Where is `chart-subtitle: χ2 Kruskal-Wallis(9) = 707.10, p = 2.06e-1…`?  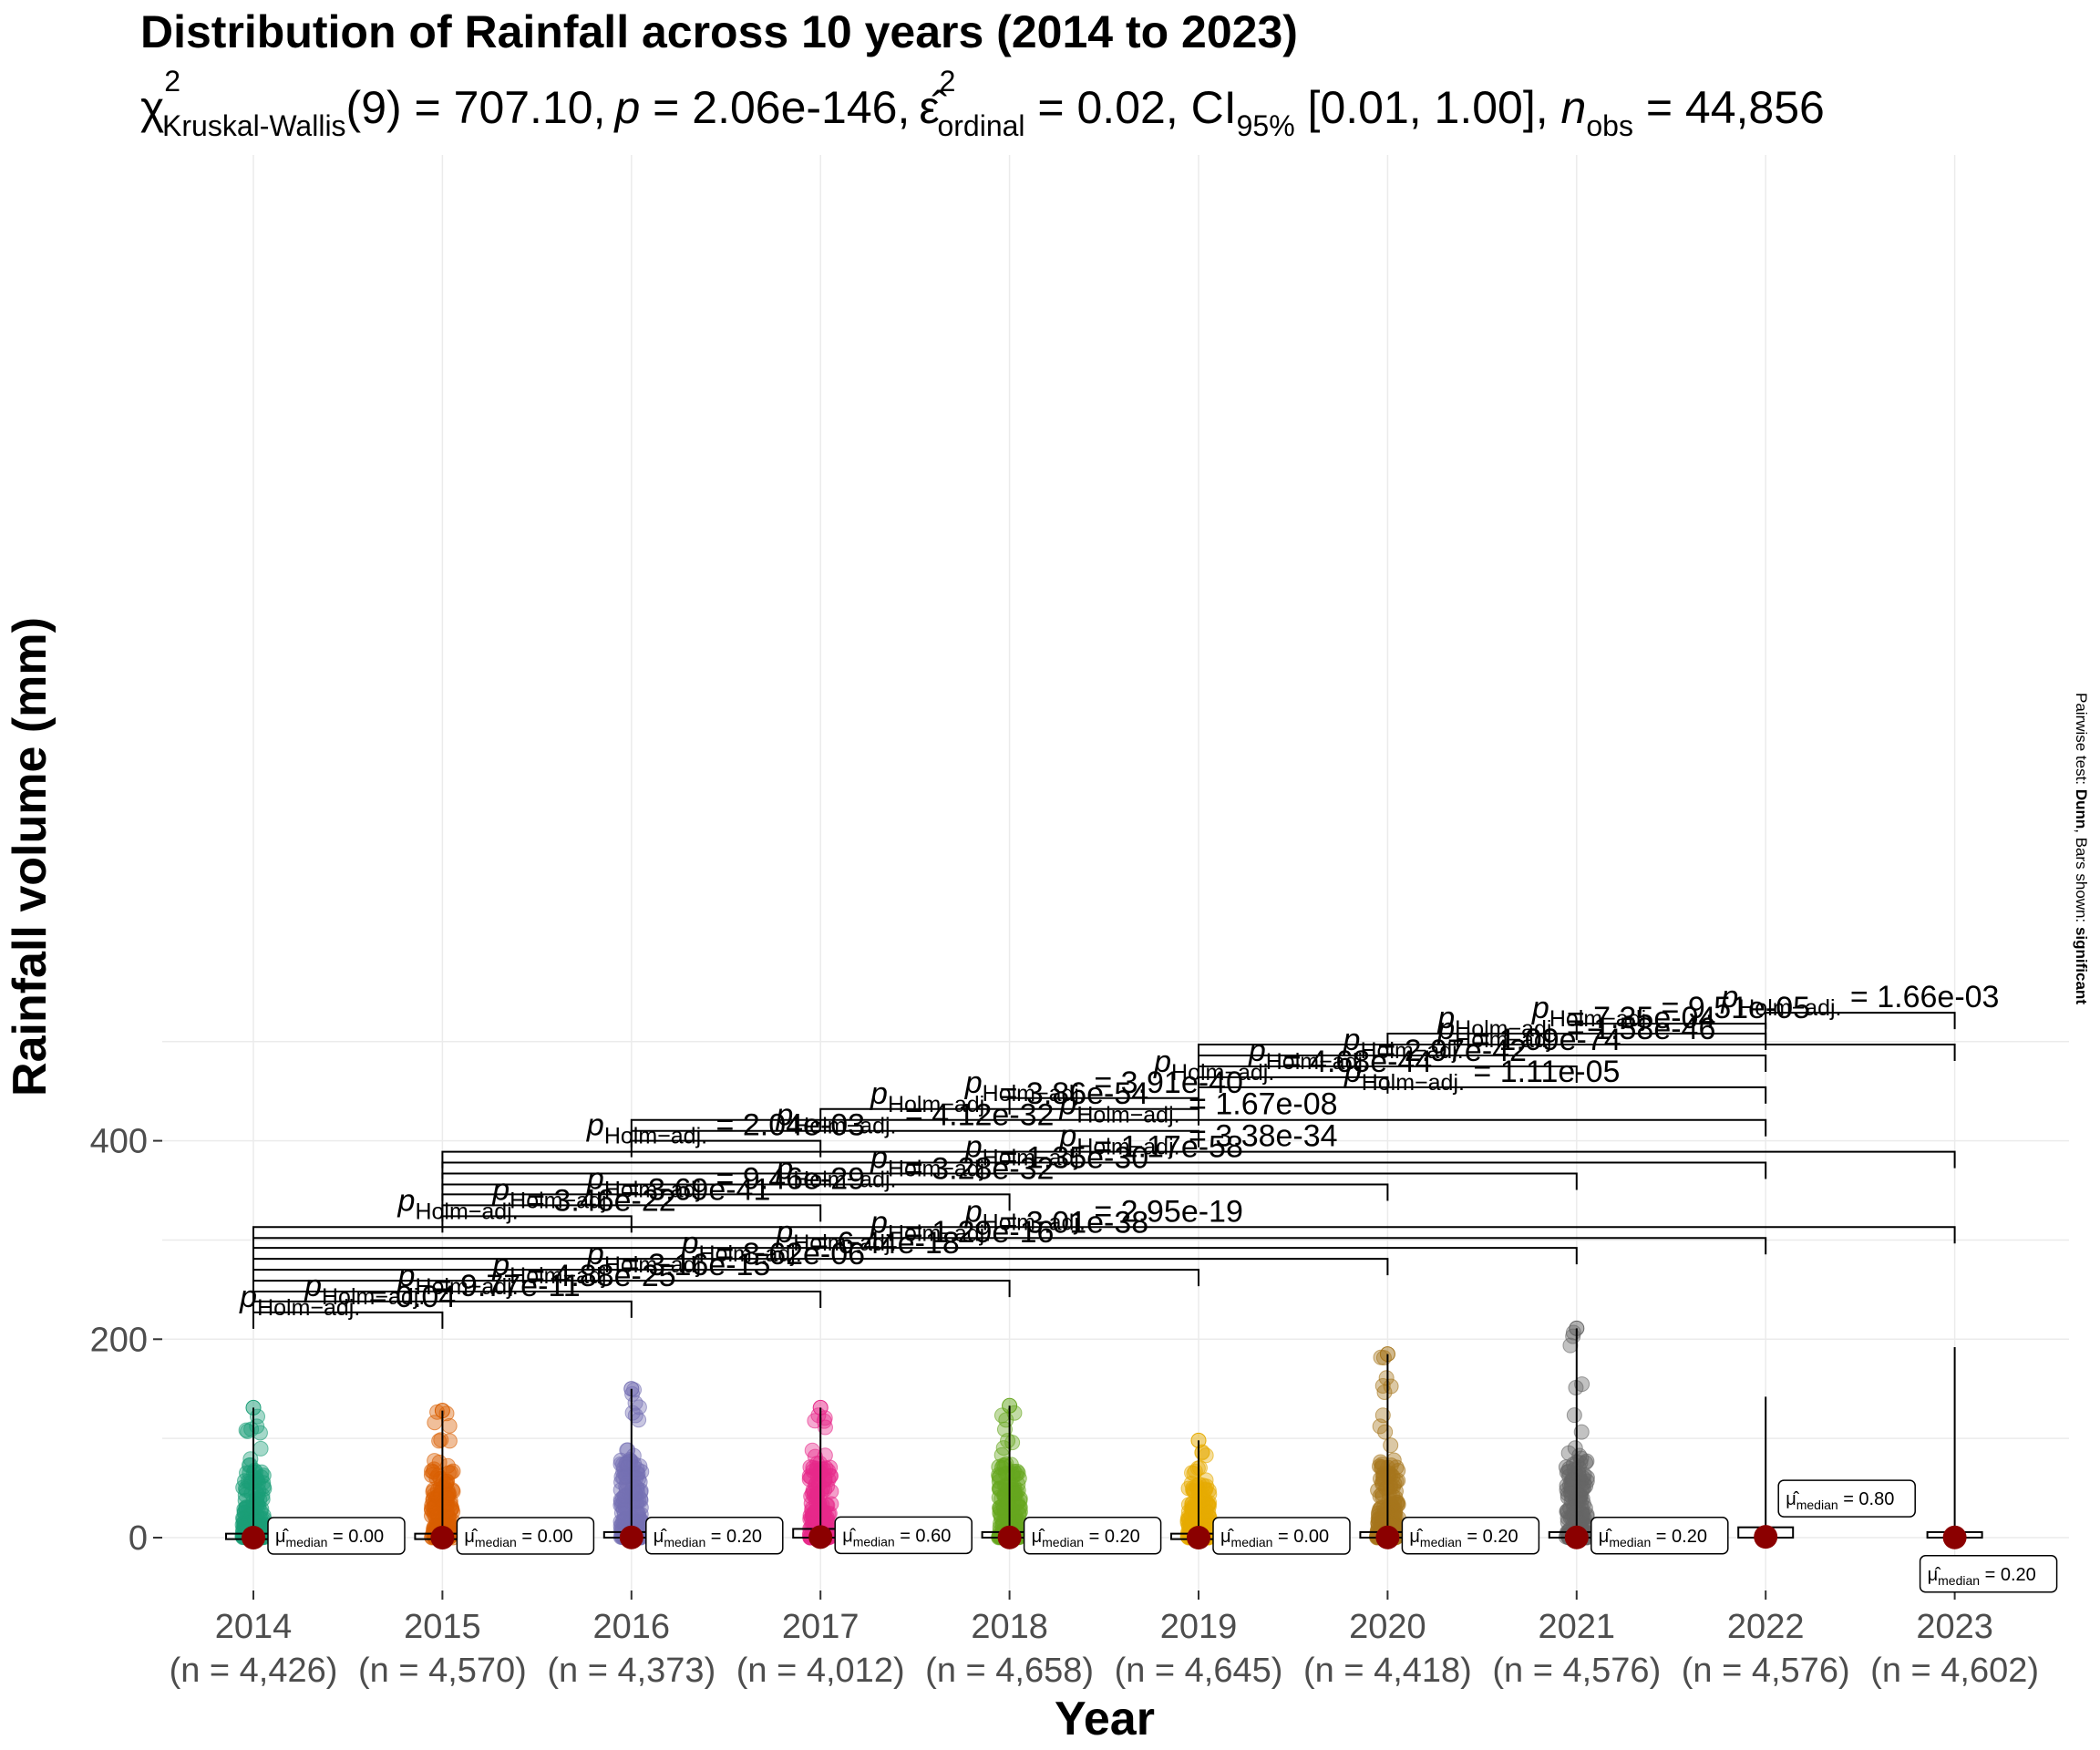
chart-subtitle: χ2 Kruskal-Wallis(9) = 707.10, p = 2.06e-1… is located at coordinates (983, 104).